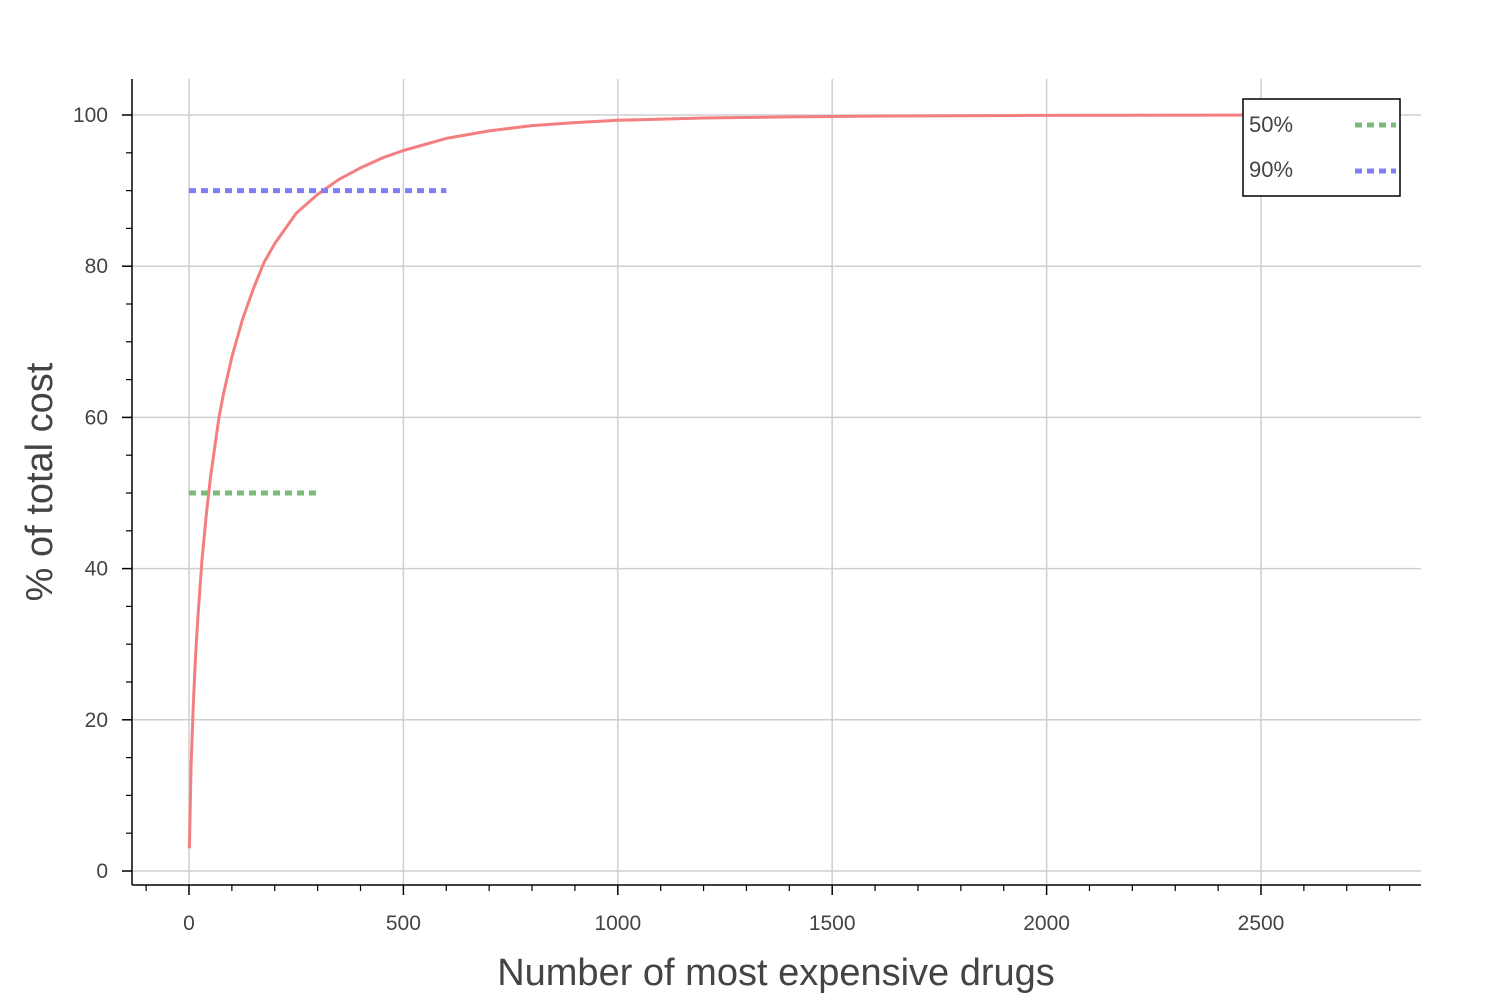 The image size is (1500, 1000). Describe the element at coordinates (96, 569) in the screenshot. I see `y-tick-label: 40` at that location.